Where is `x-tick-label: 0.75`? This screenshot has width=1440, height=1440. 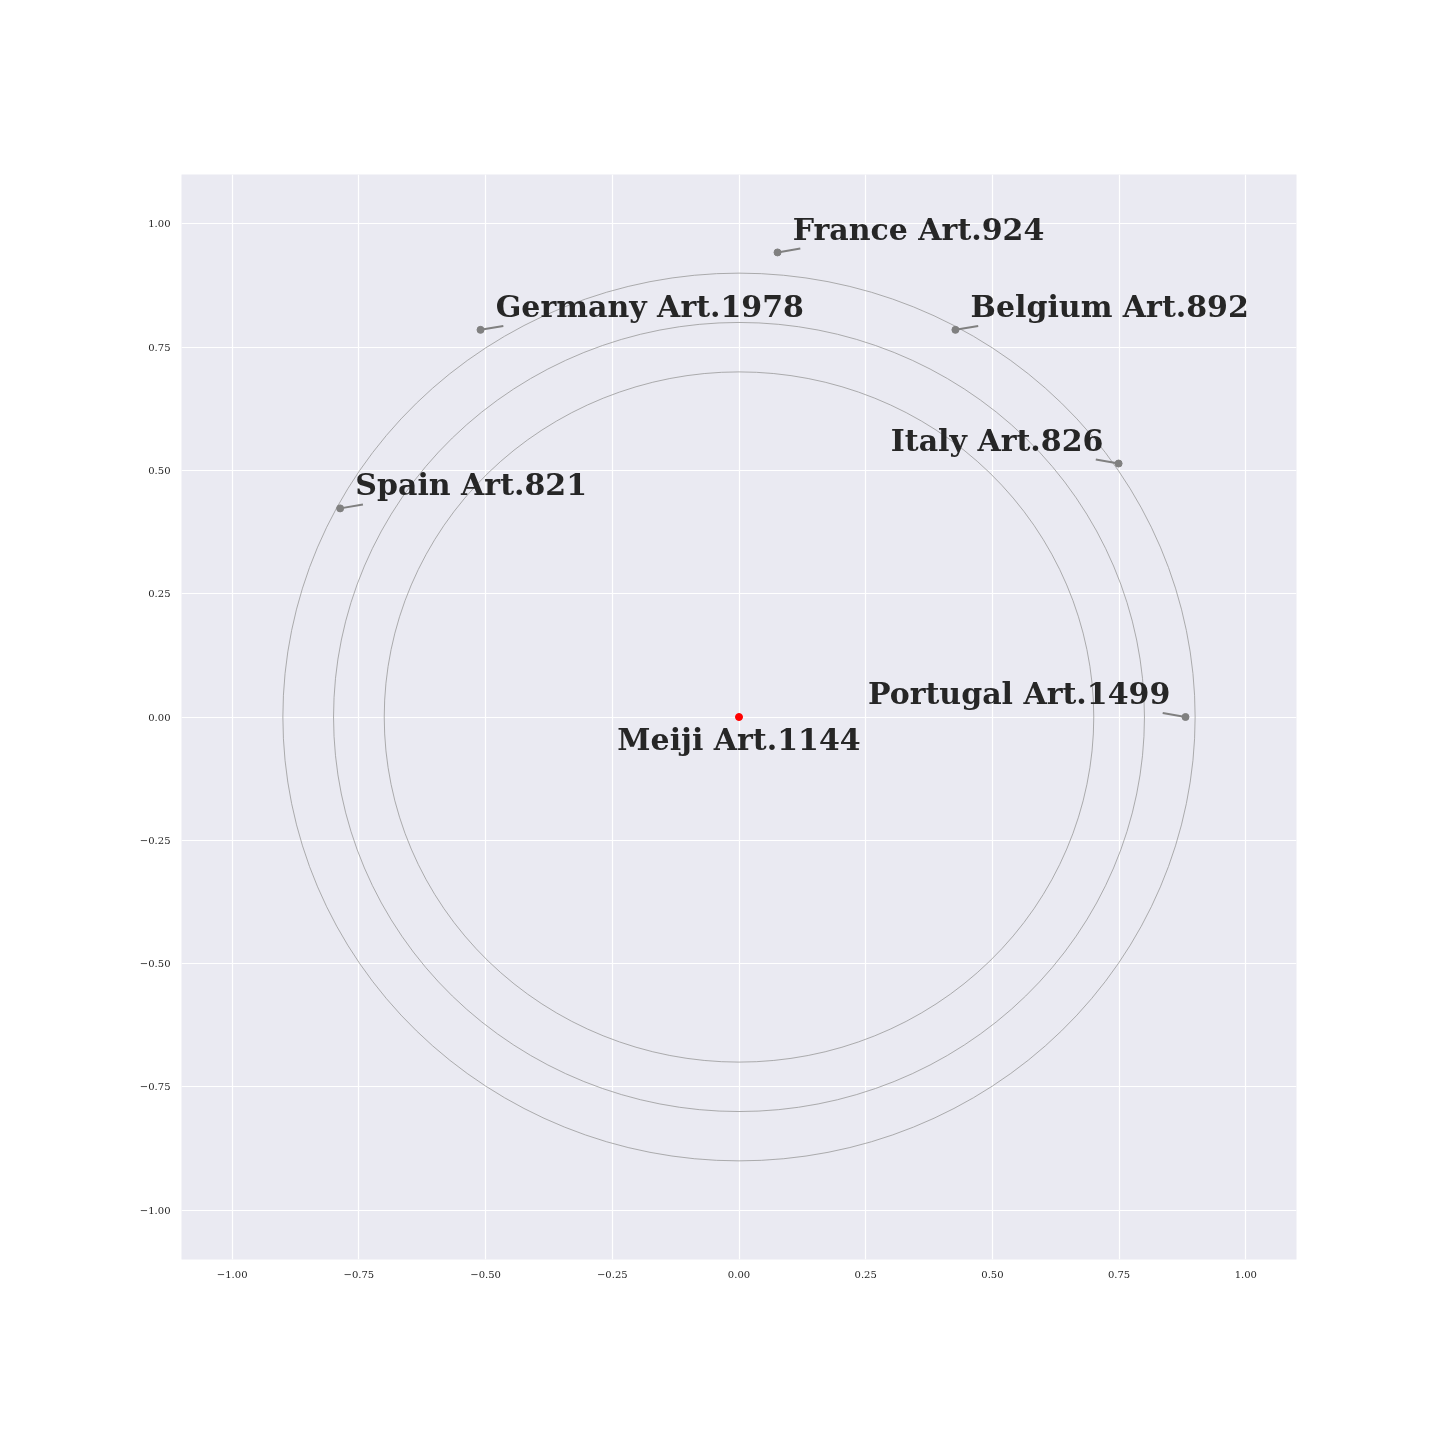 x-tick-label: 0.75 is located at coordinates (1119, 1274).